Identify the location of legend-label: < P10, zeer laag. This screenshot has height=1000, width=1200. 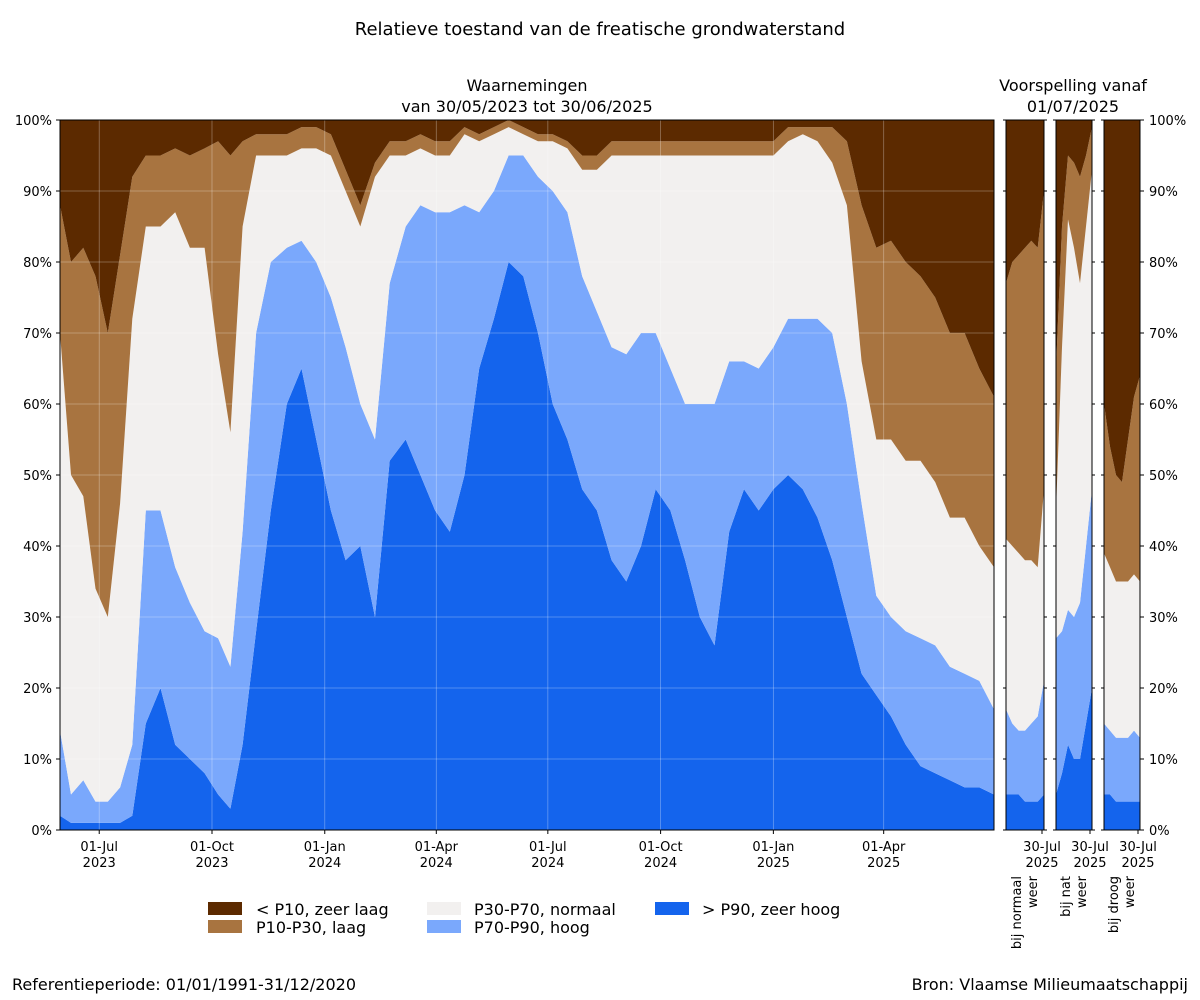
(322, 909).